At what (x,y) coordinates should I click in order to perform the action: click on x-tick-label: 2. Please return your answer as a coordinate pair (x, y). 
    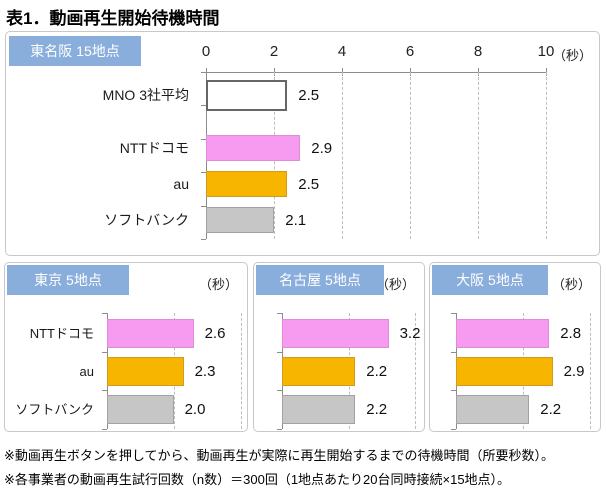
    Looking at the image, I should click on (274, 51).